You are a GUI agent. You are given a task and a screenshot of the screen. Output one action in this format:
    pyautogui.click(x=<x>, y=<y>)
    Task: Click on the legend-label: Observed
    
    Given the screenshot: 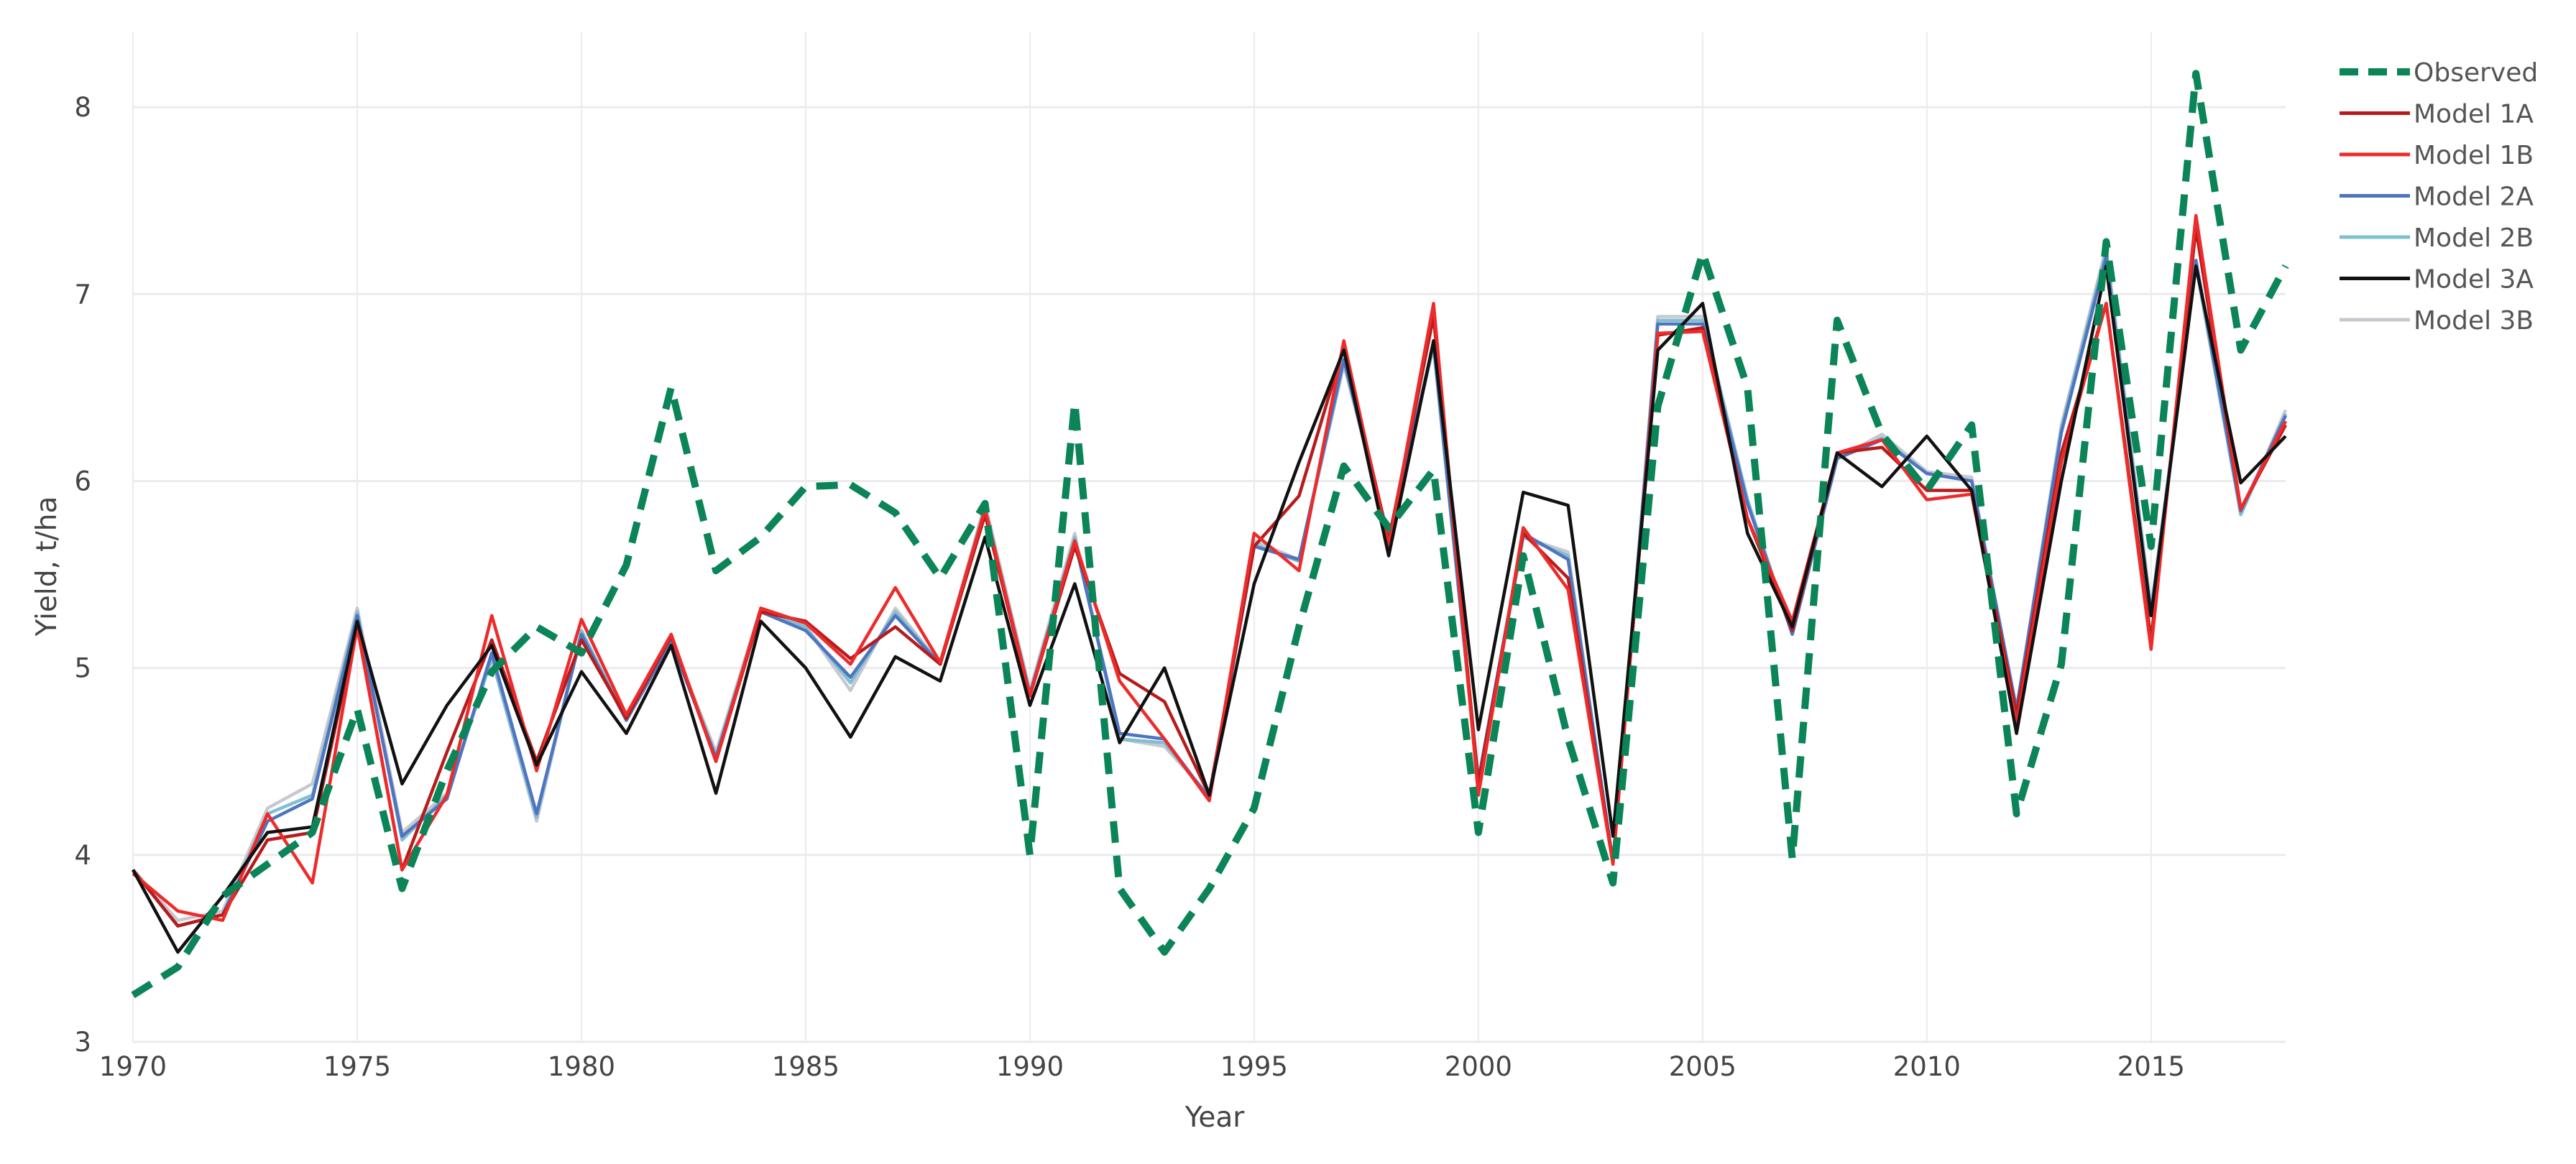 What is the action you would take?
    pyautogui.click(x=2476, y=73)
    